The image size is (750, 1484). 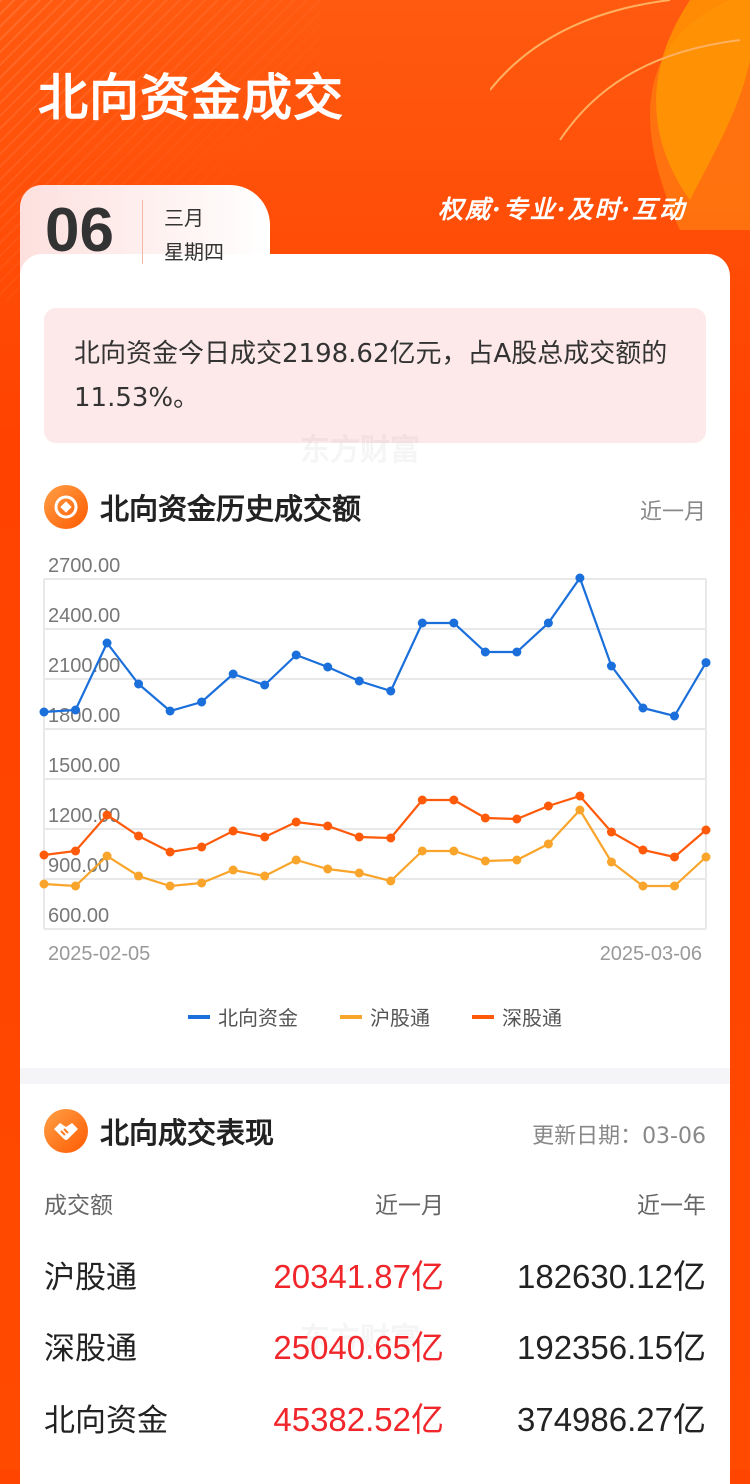 I want to click on row-month: 45382.52亿, so click(x=358, y=1419).